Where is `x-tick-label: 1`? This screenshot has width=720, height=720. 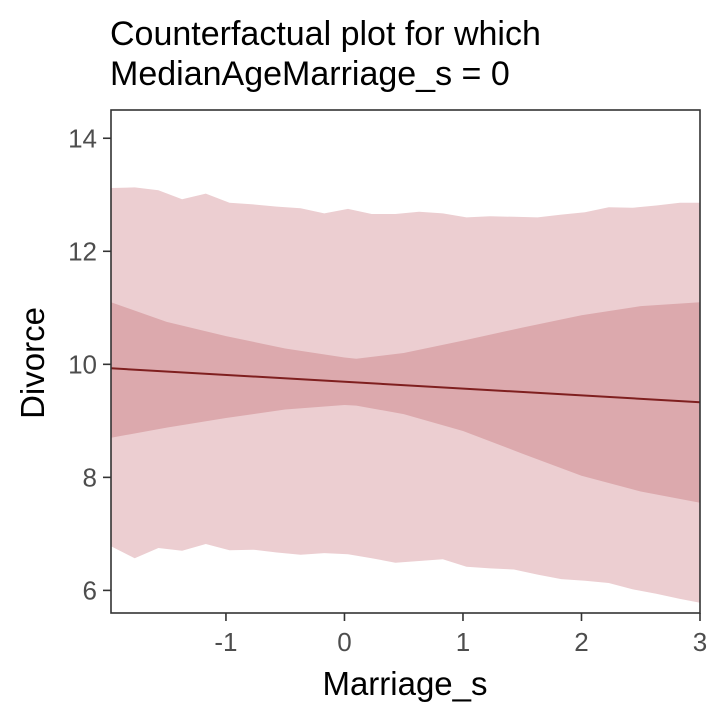
x-tick-label: 1 is located at coordinates (463, 642).